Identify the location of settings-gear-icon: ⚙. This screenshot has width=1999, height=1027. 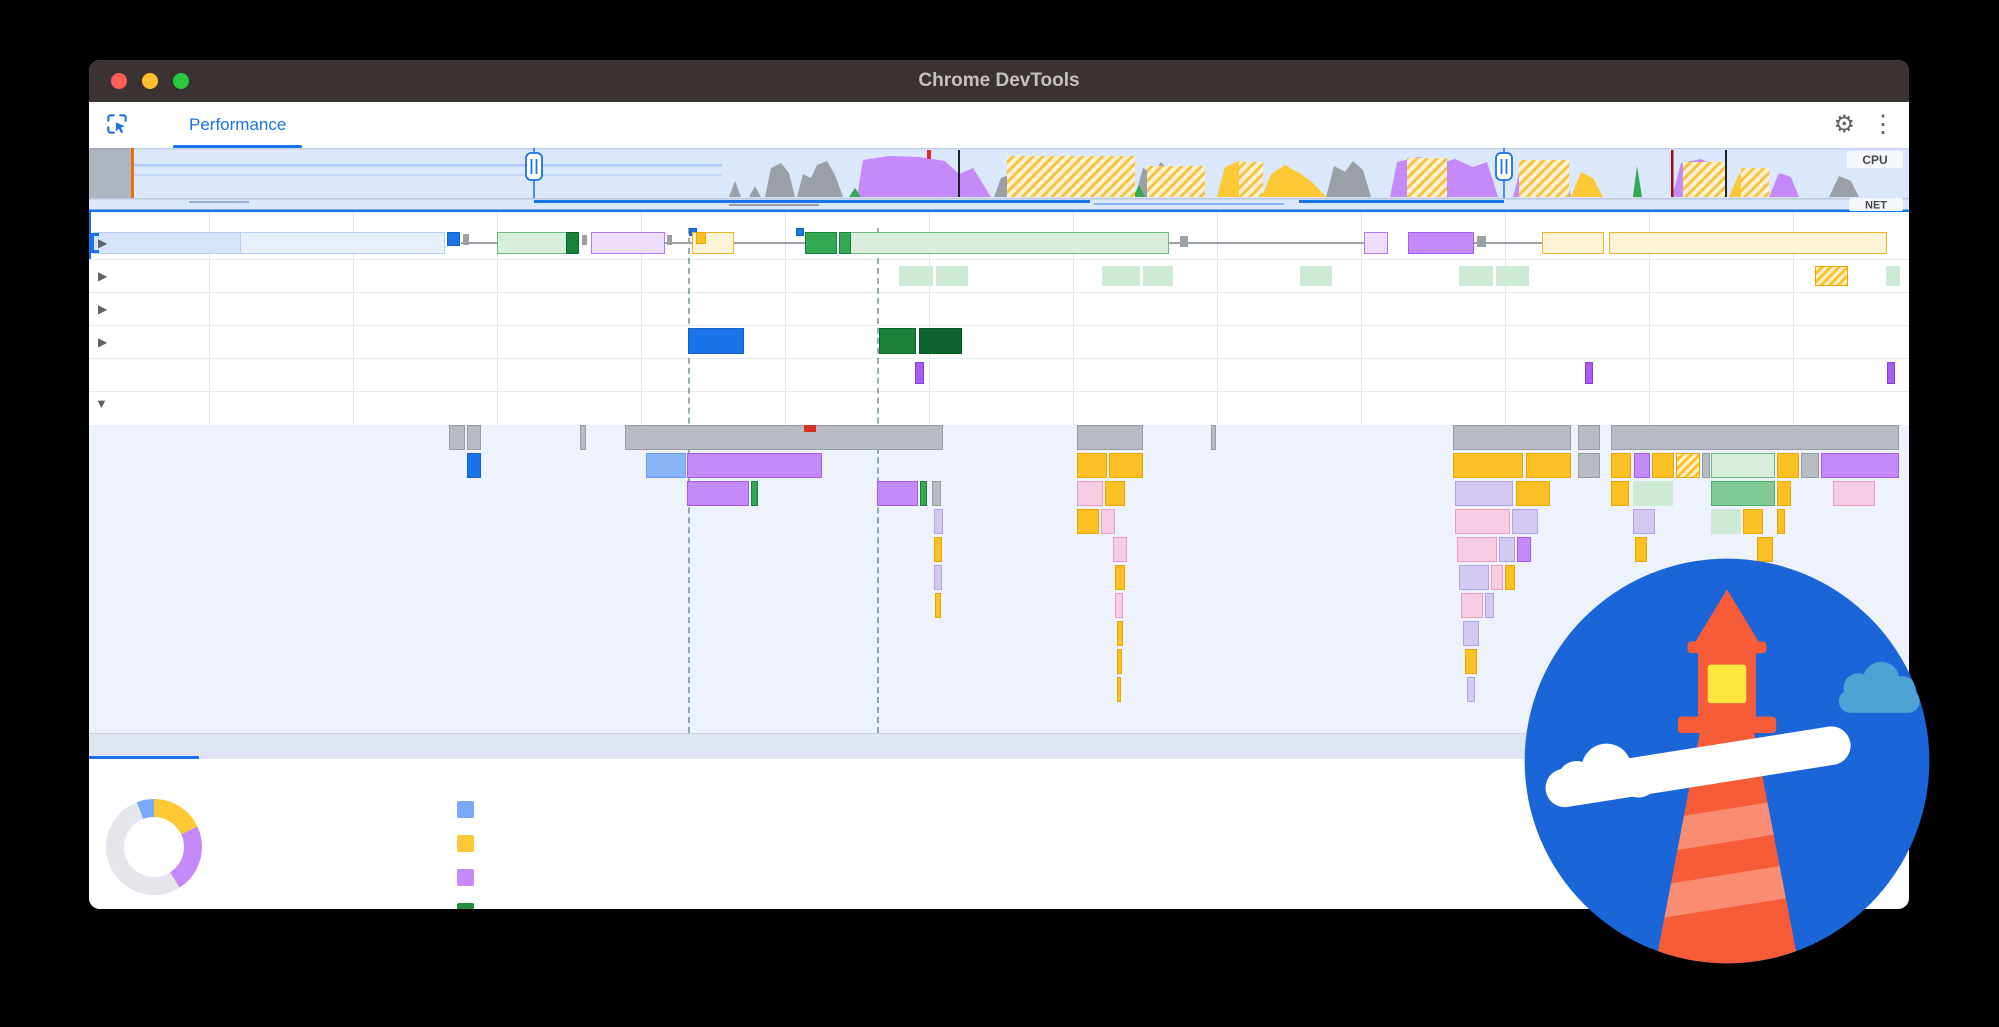
(1844, 124).